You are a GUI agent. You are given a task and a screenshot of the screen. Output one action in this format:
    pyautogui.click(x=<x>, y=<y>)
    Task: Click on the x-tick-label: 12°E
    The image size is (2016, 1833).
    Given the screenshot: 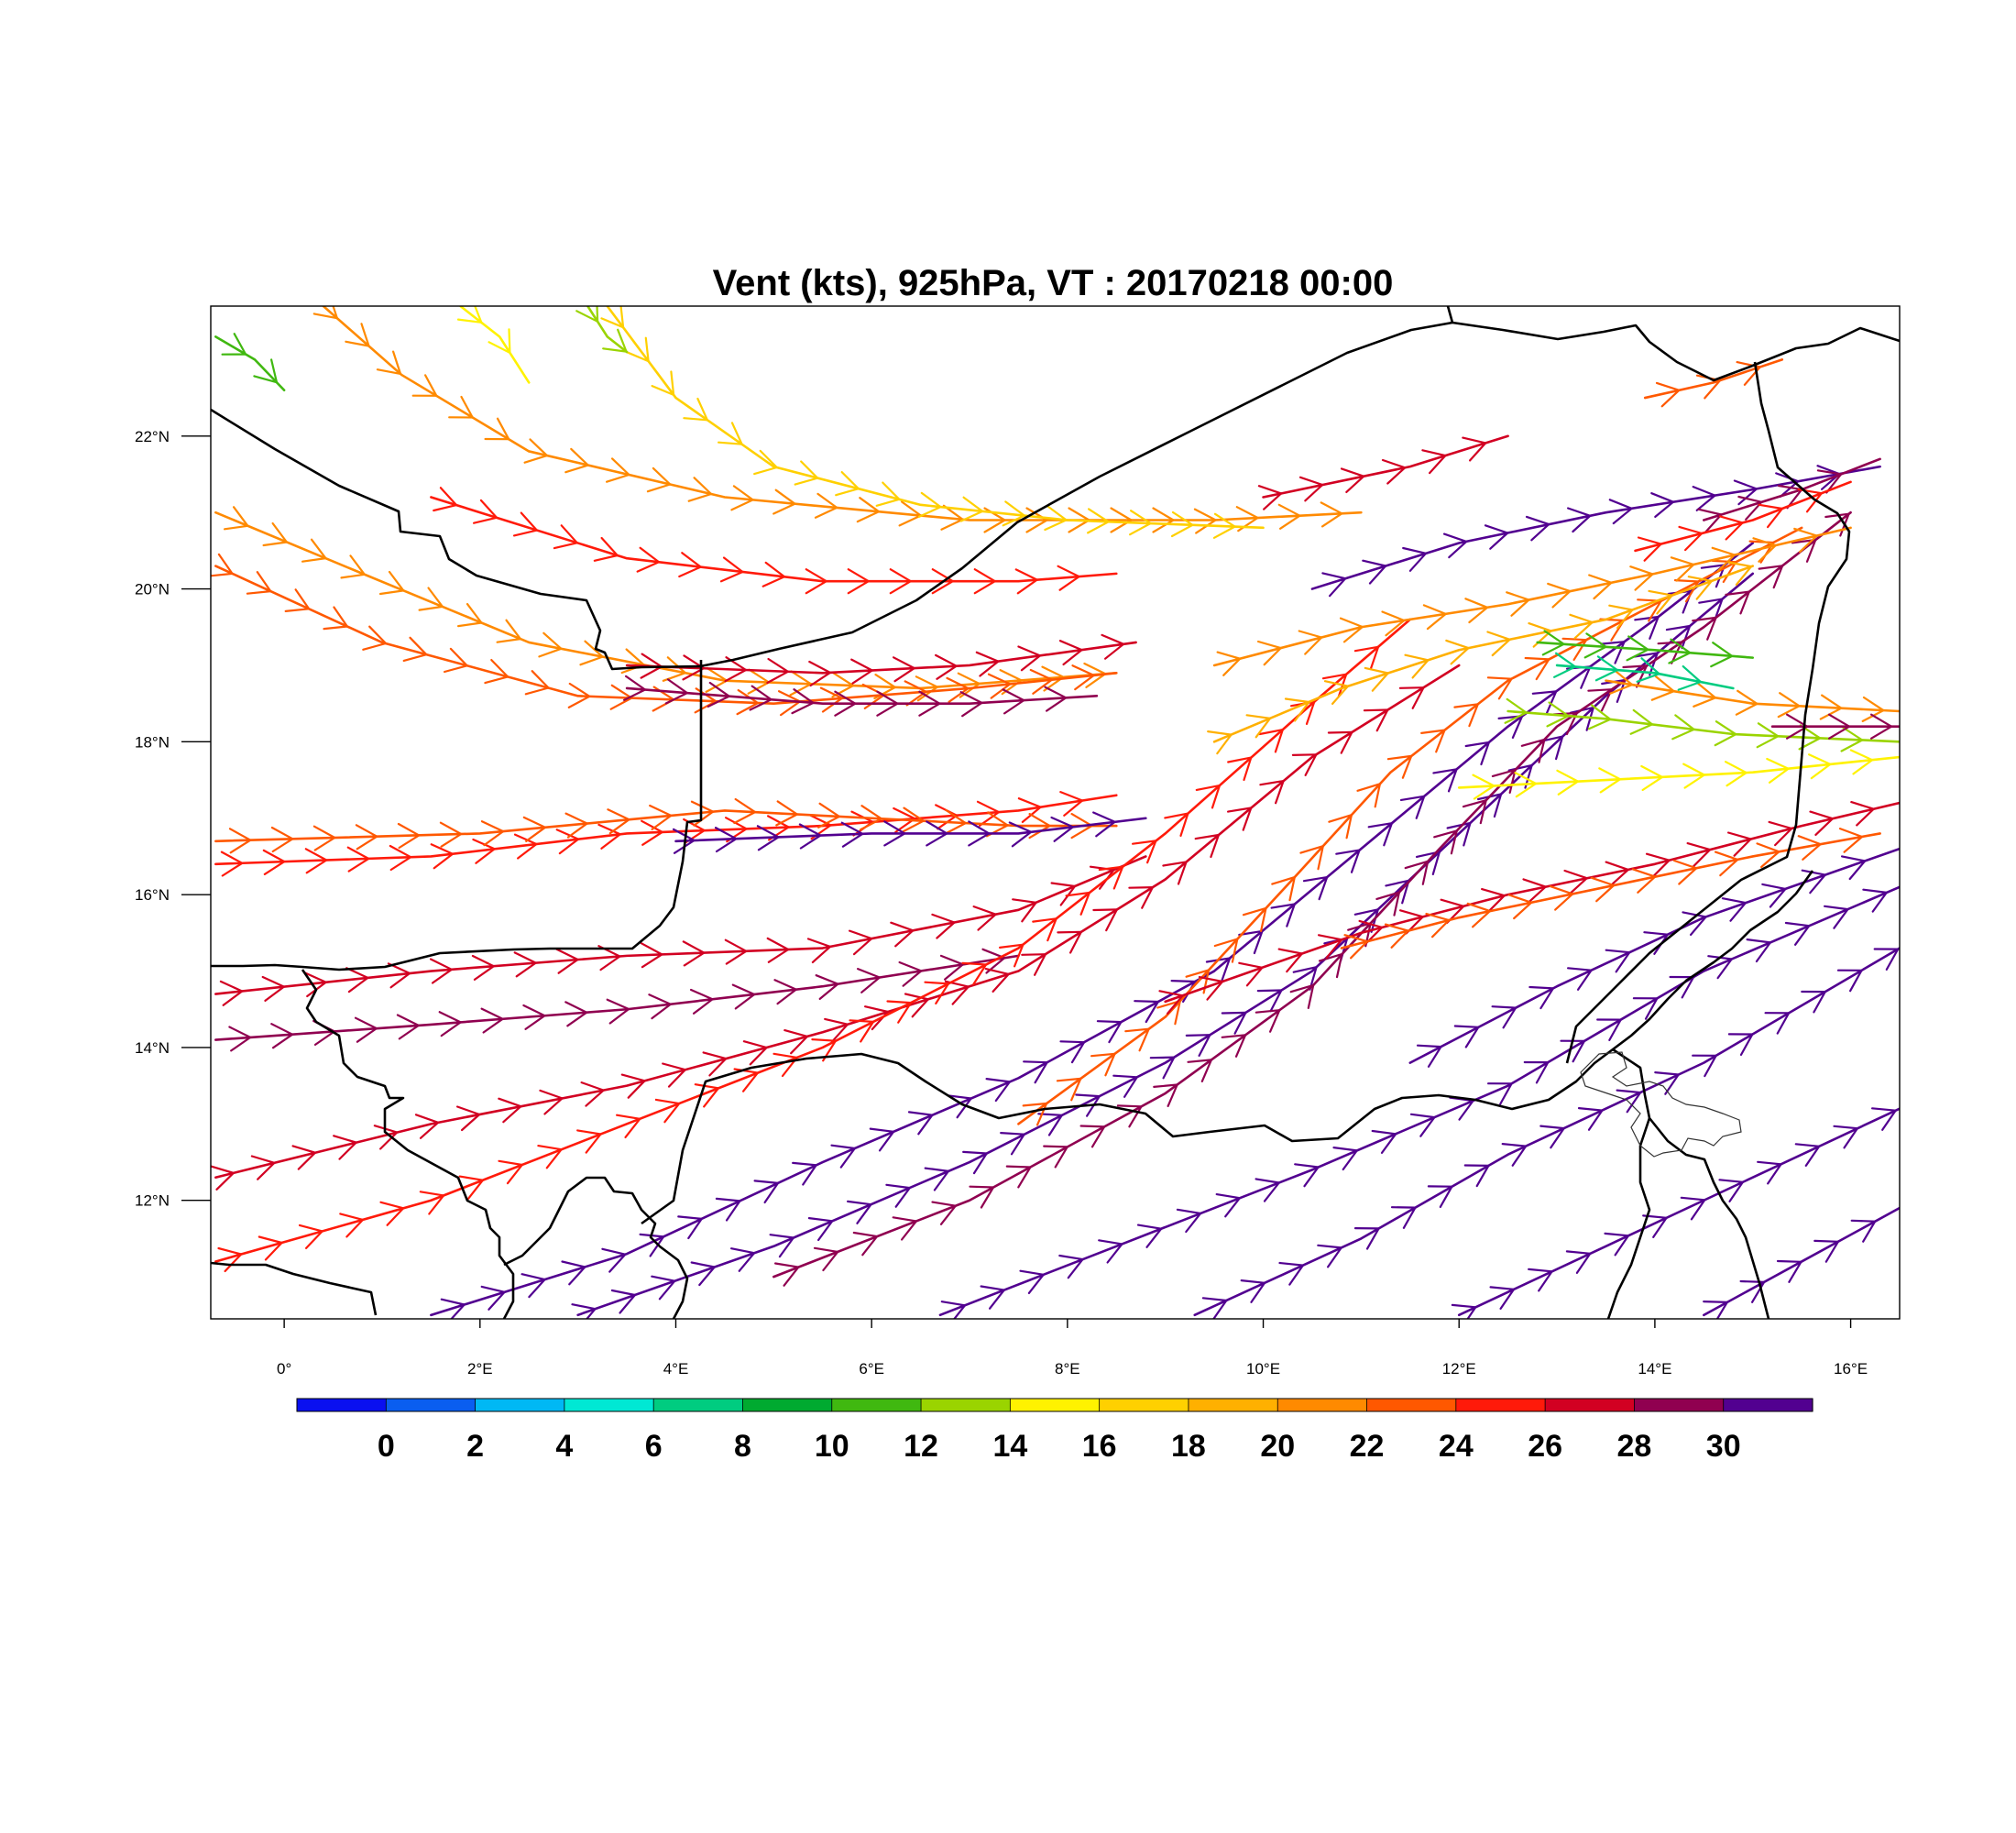 What is the action you would take?
    pyautogui.click(x=1459, y=1368)
    